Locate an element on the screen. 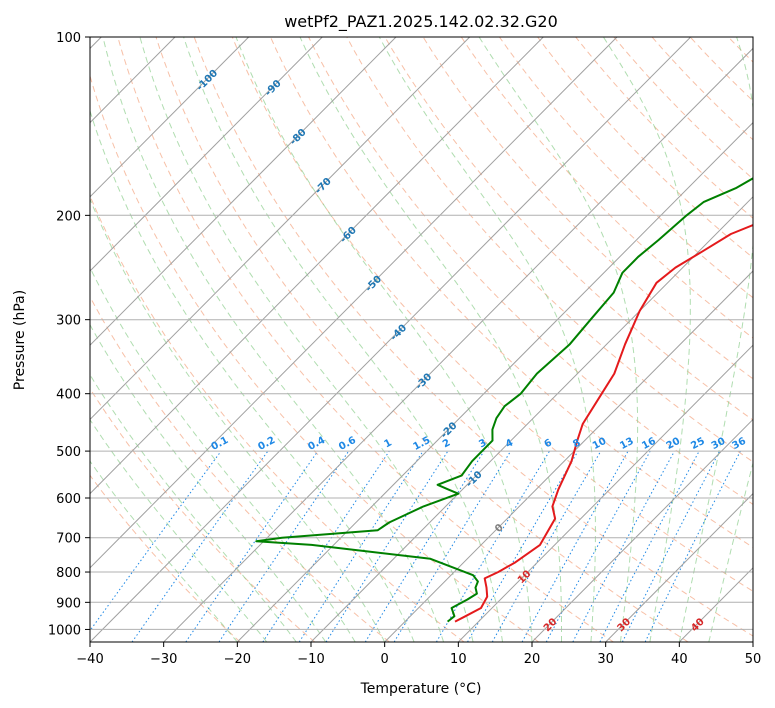  x-tick-label: −20 is located at coordinates (237, 659).